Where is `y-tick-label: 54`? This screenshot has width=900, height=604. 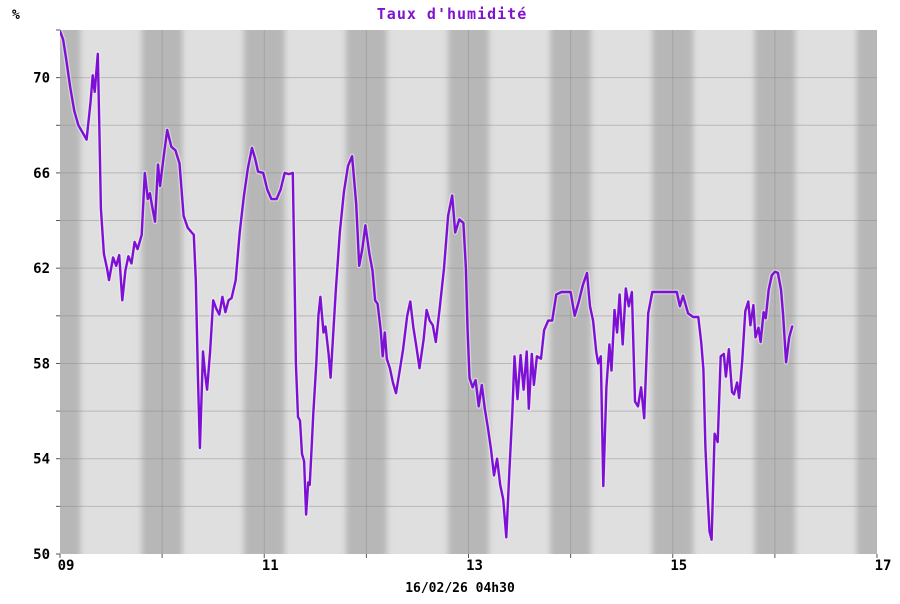
y-tick-label: 54 is located at coordinates (41, 460).